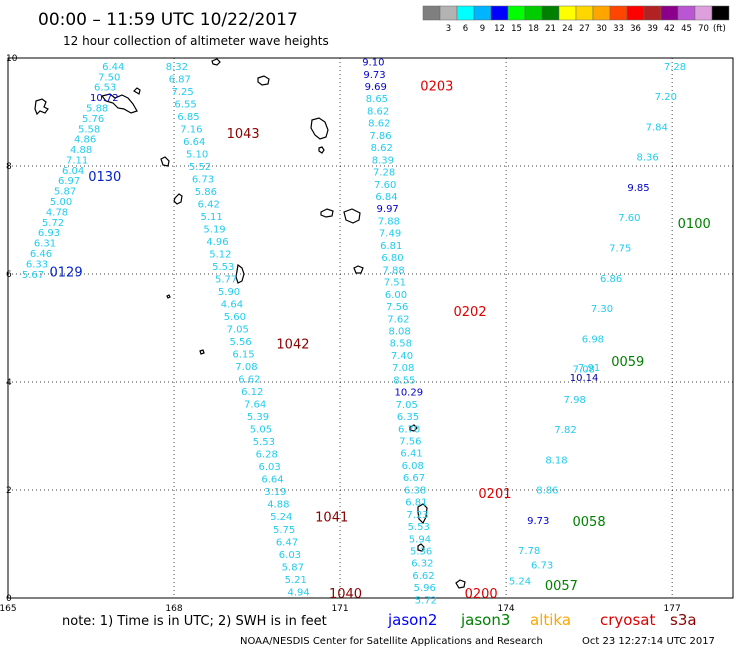 The image size is (740, 650). What do you see at coordinates (81, 150) in the screenshot?
I see `wave-height-label: 4.88` at bounding box center [81, 150].